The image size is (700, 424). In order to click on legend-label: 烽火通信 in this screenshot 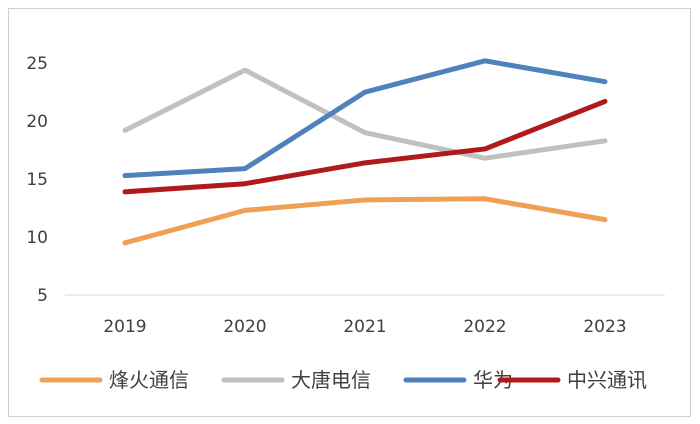, I will do `click(149, 380)`.